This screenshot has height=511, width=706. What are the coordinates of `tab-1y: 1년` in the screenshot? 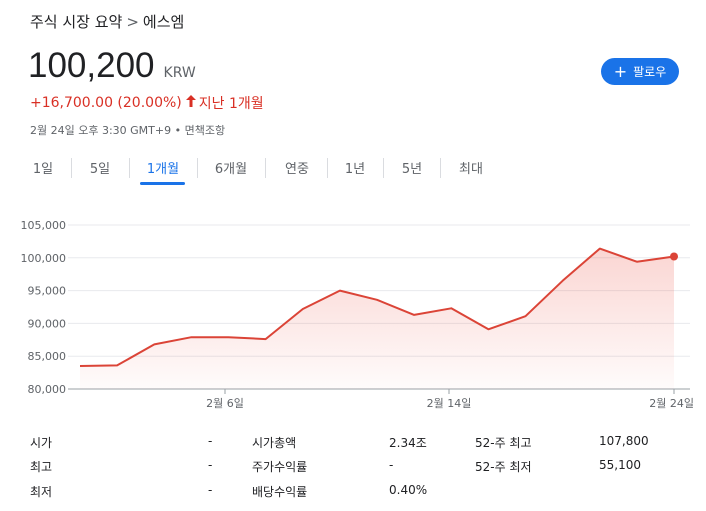 It's located at (355, 169).